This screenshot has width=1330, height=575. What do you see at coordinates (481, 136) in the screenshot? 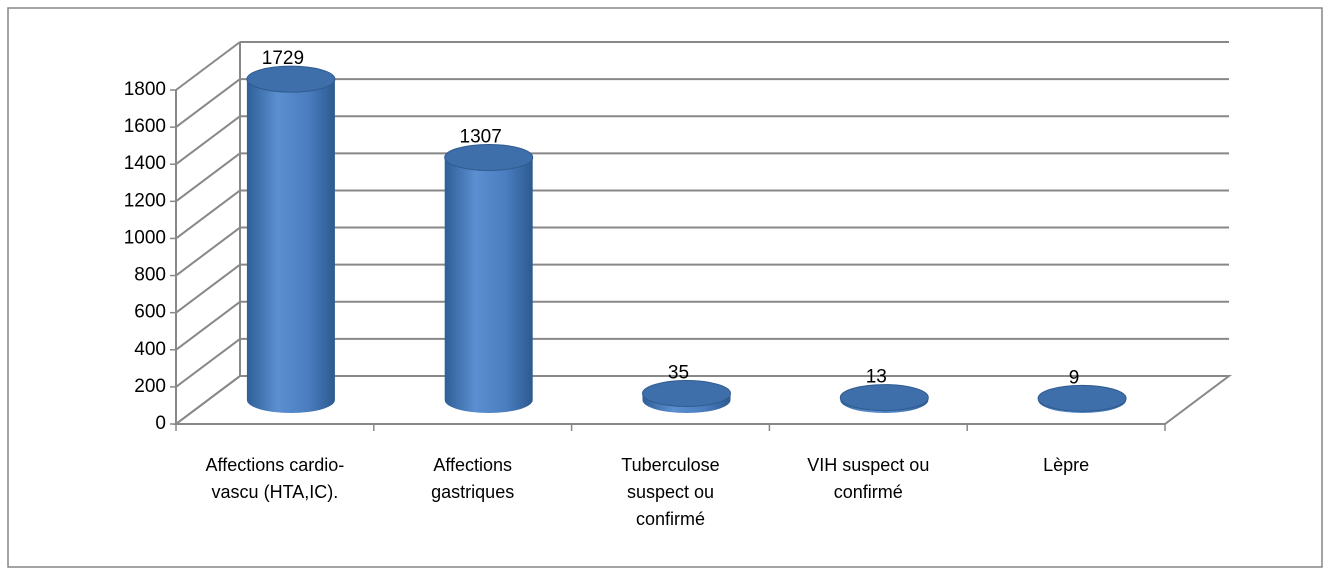
I see `data-label: 1307` at bounding box center [481, 136].